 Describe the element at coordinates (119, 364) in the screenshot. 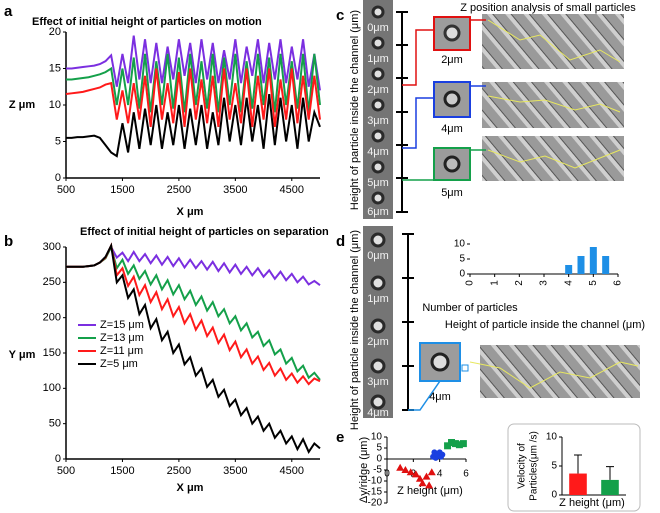

I see `legend-label: Z=5 μm` at that location.